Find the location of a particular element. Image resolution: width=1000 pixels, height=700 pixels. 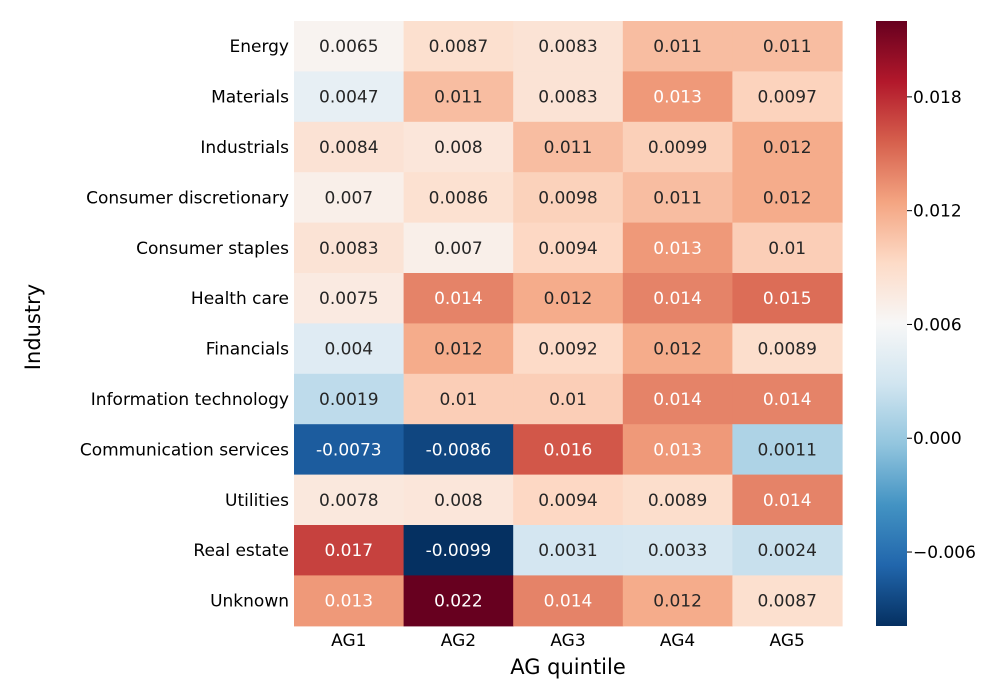

y-axis-tick-label: Materials is located at coordinates (250, 98).